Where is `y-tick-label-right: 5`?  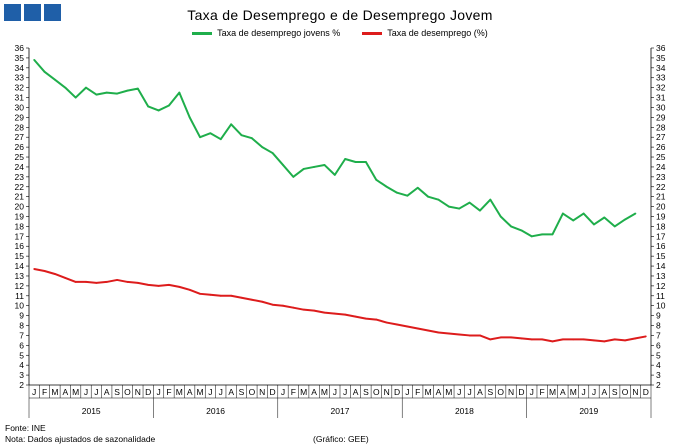
y-tick-label-right: 5 is located at coordinates (658, 355).